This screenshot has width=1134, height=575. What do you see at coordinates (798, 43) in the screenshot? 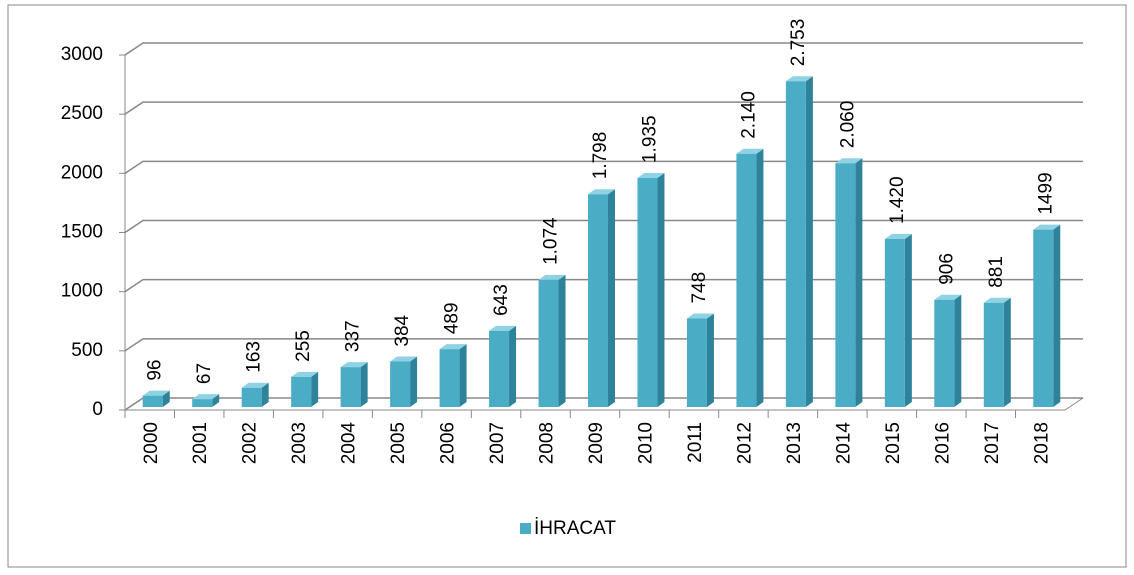
I see `value-label: 2.753` at bounding box center [798, 43].